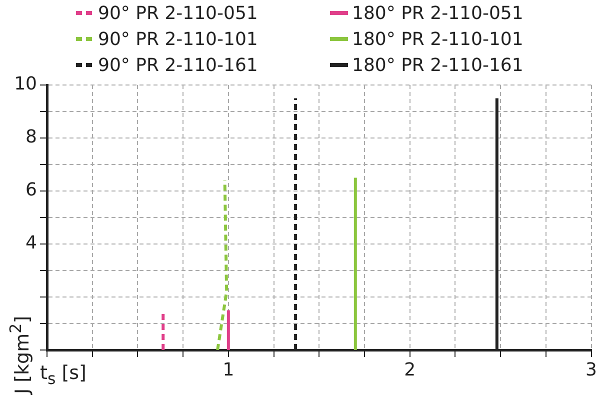 This screenshot has height=398, width=600. I want to click on x-tick-label: 2, so click(410, 369).